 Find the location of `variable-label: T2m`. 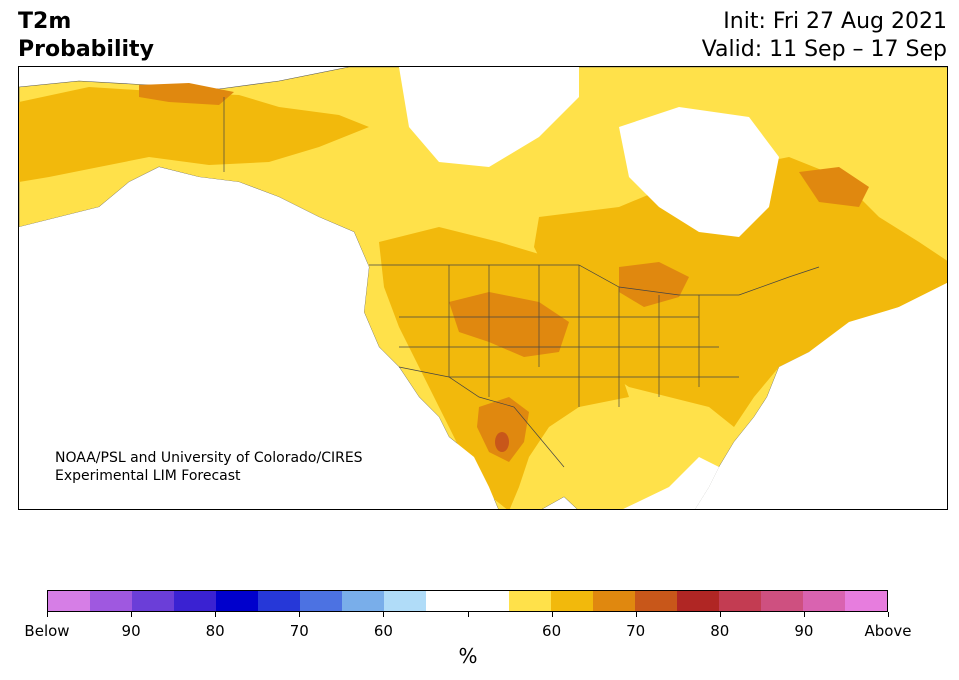

variable-label: T2m is located at coordinates (45, 21).